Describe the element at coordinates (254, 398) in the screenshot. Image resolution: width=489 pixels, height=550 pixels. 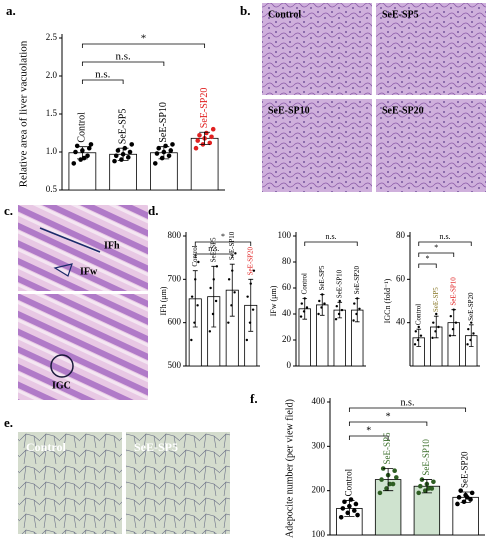
I see `panel-label: f.` at that location.